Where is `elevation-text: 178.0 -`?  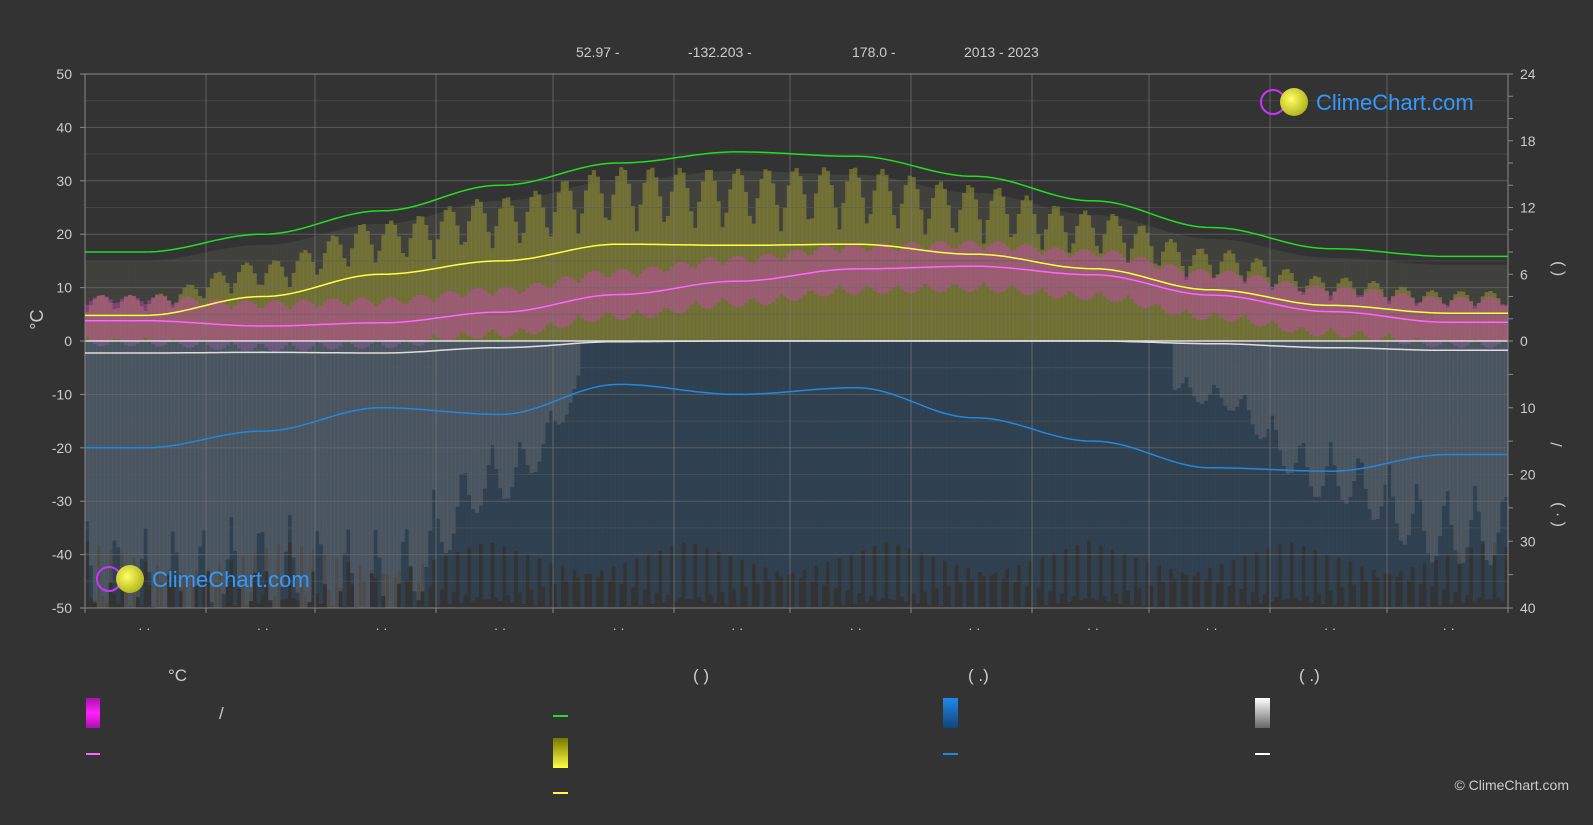
elevation-text: 178.0 - is located at coordinates (874, 52).